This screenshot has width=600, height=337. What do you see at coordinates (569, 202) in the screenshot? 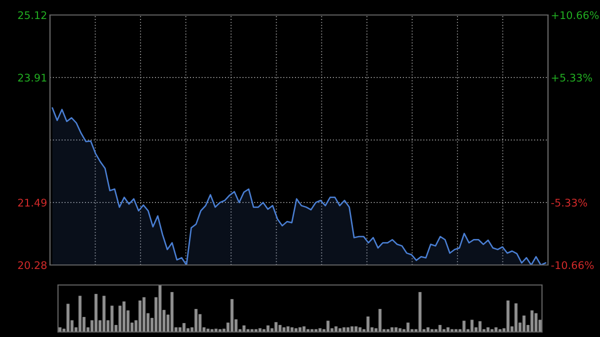
I see `y2-tick-label: -5.33%` at bounding box center [569, 202].